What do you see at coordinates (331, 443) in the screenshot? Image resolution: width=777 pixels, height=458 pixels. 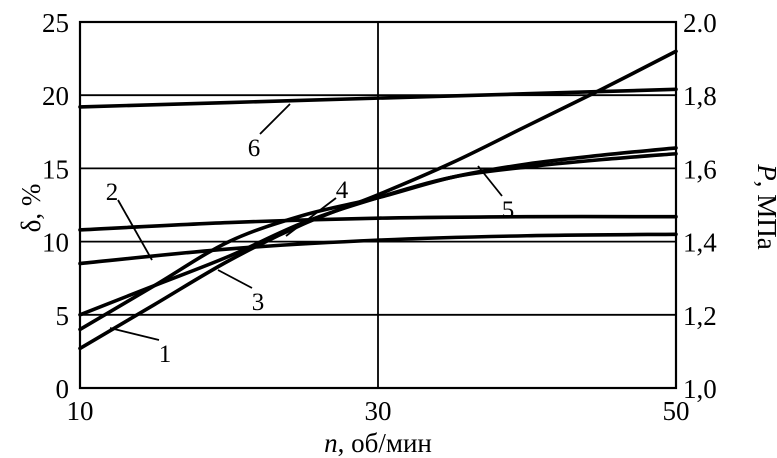 I see `x-axis-title-variable: n` at bounding box center [331, 443].